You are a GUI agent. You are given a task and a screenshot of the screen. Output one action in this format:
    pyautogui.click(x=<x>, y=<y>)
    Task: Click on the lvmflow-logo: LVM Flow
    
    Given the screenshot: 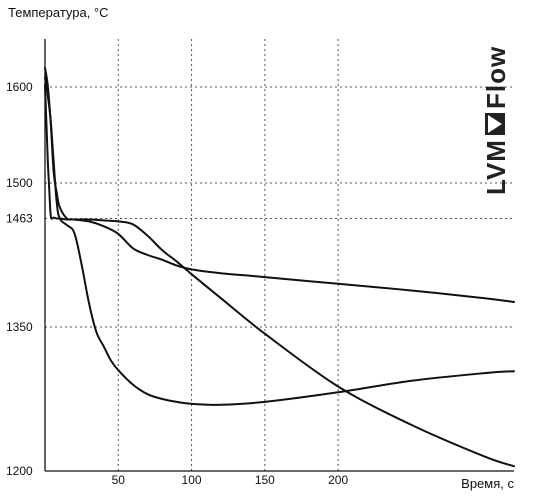 What is the action you would take?
    pyautogui.click(x=496, y=120)
    